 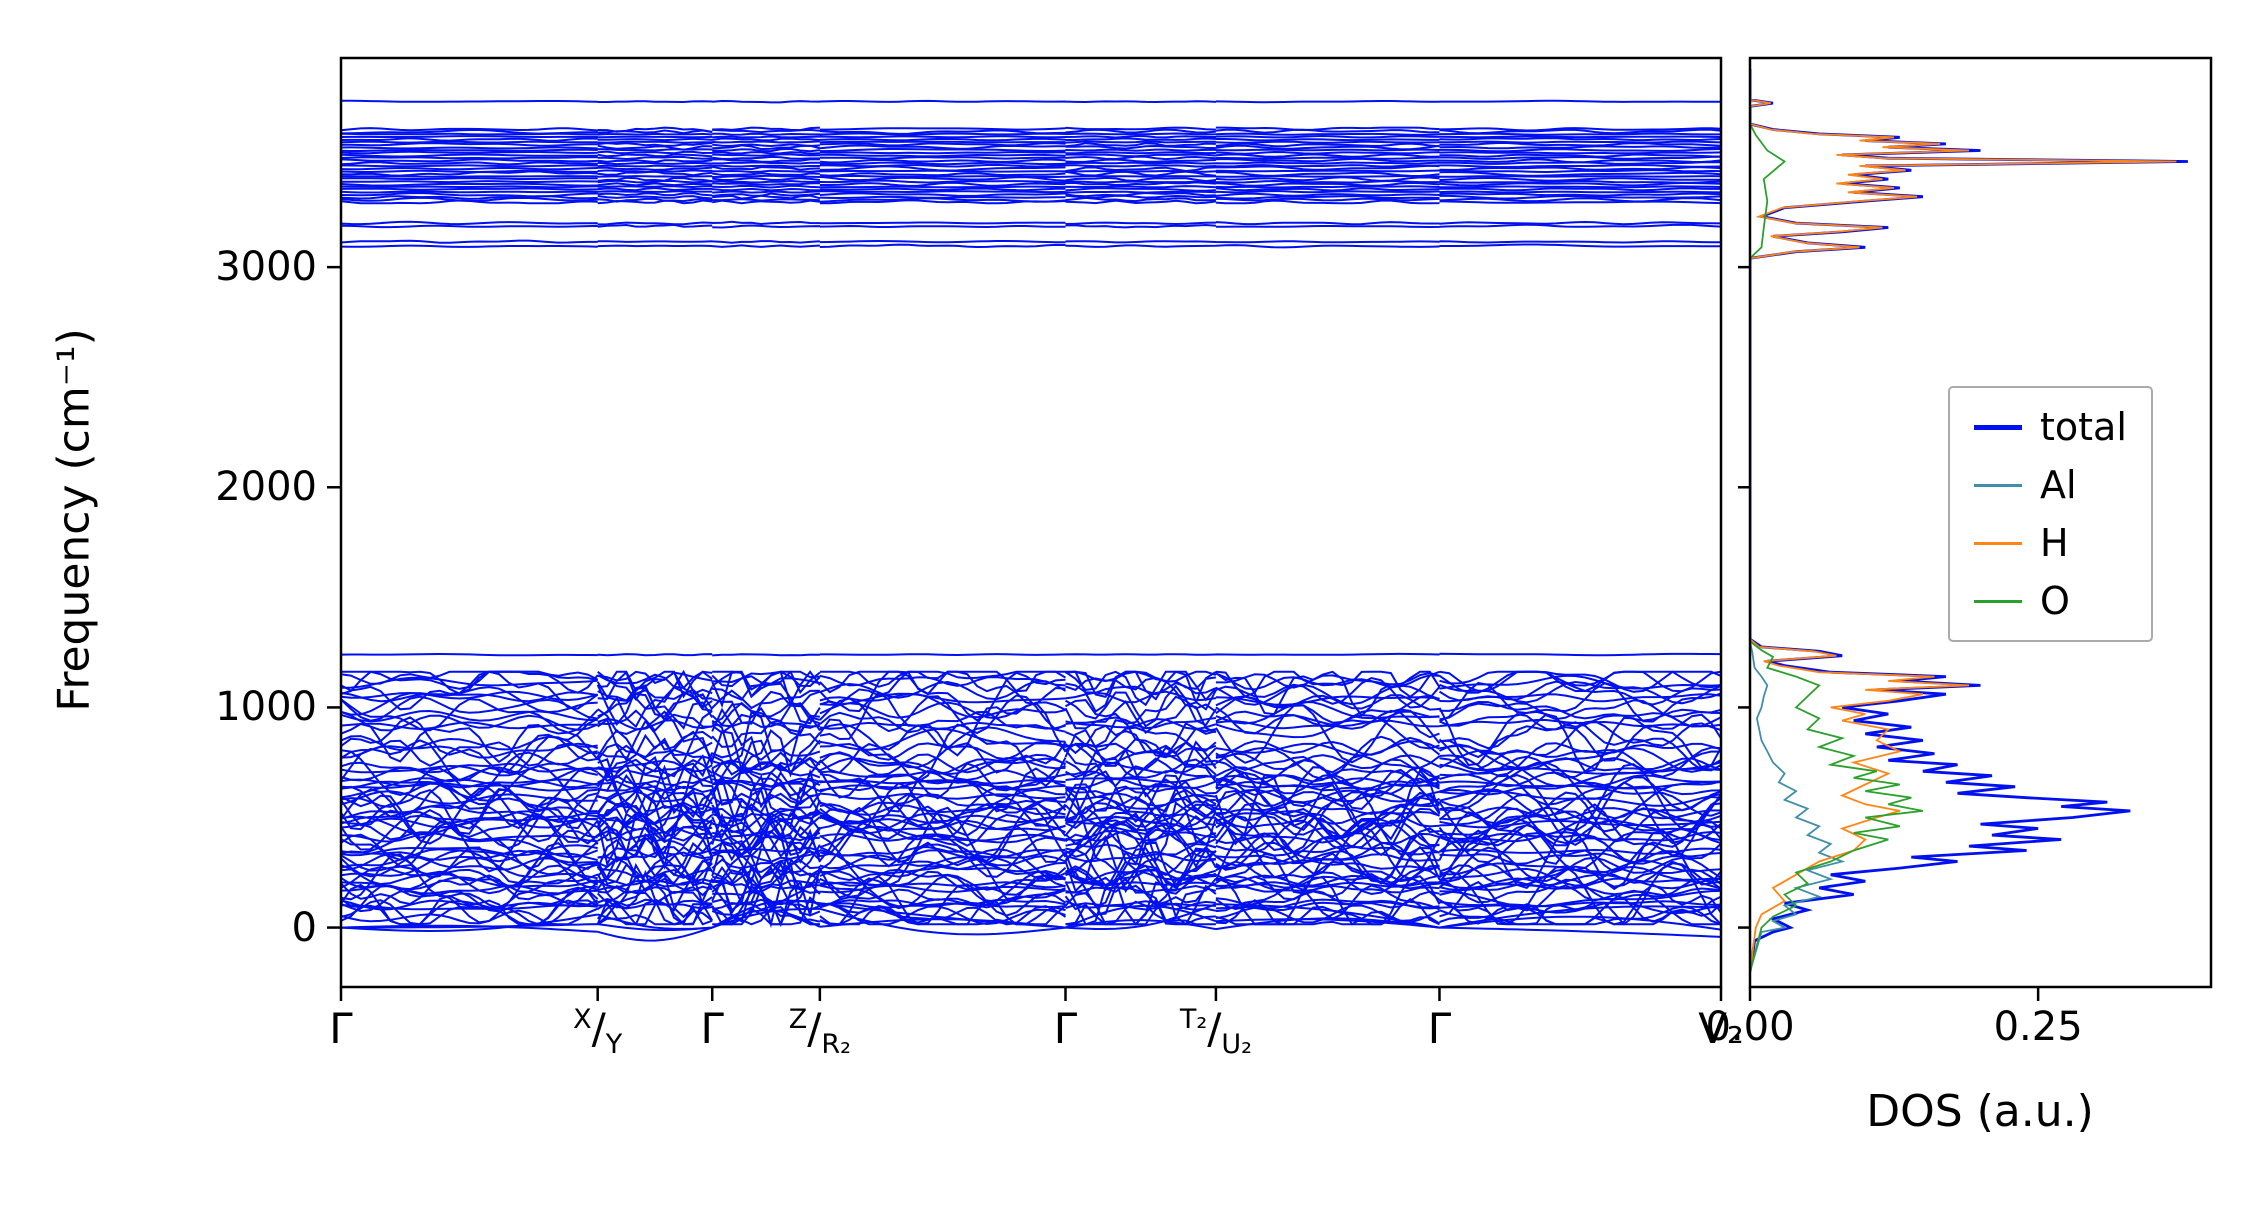 I want to click on legend-entry-Al: Al, so click(x=2050, y=485).